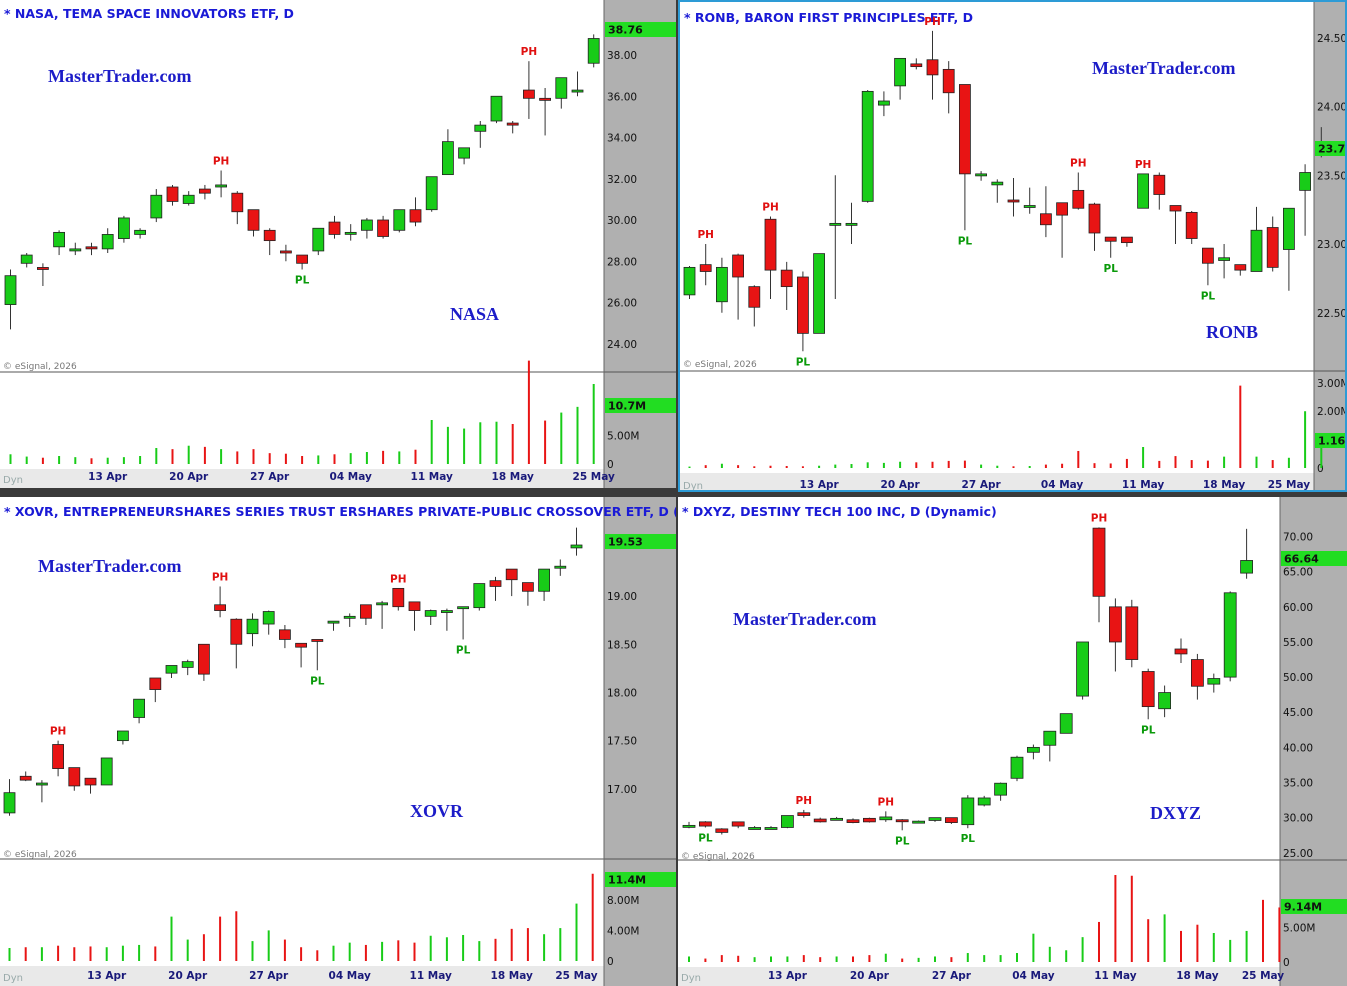  Describe the element at coordinates (1289, 485) in the screenshot. I see `x-tick-label: 25 May` at that location.